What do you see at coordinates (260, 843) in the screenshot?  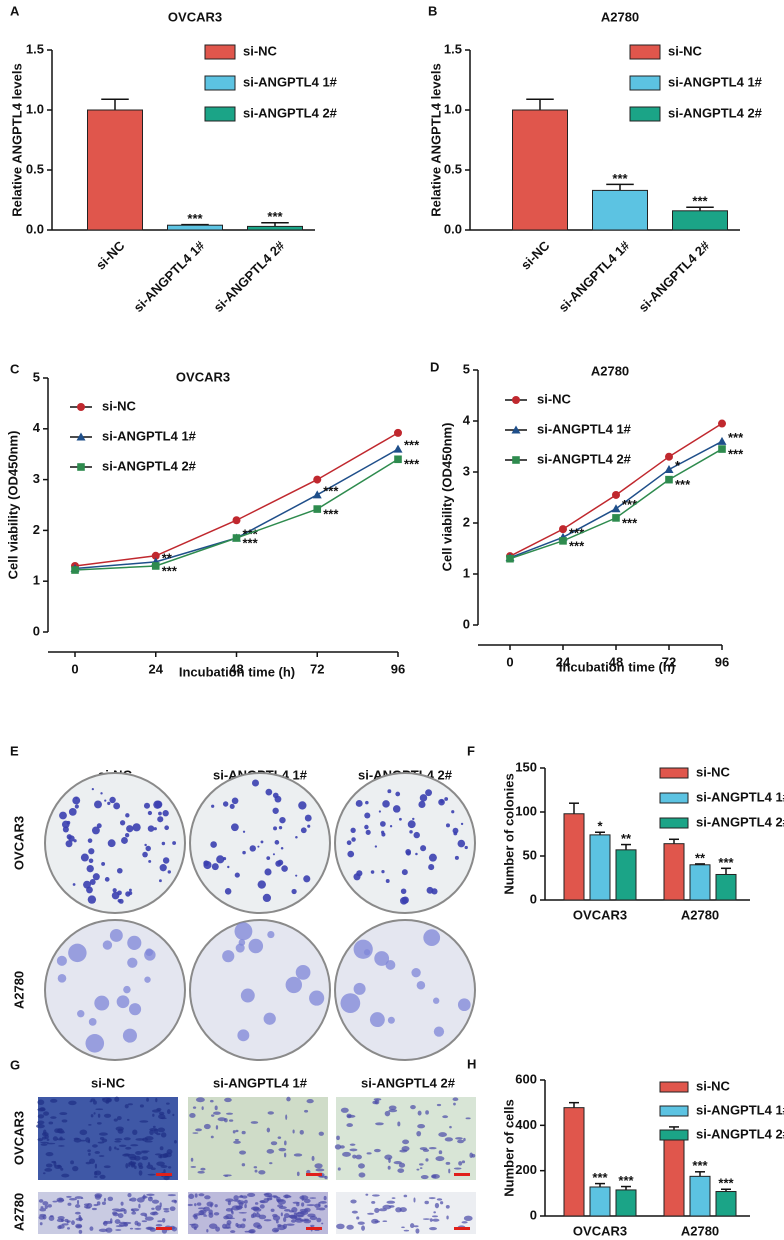 I see `culture-plate` at bounding box center [260, 843].